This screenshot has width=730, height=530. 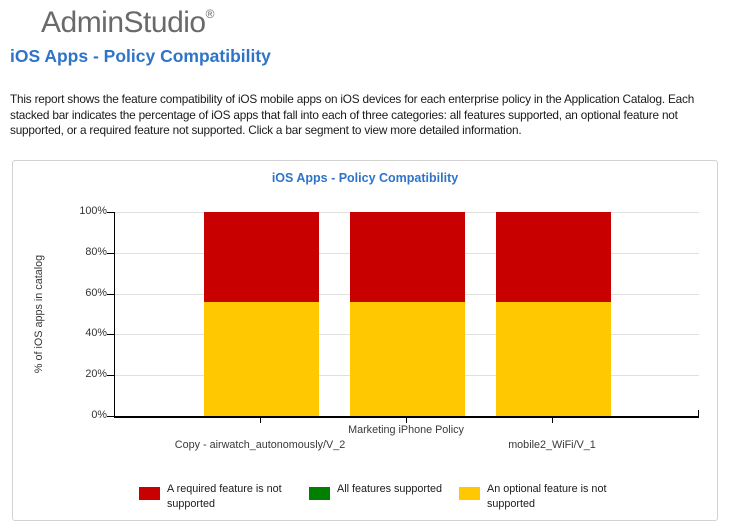 What do you see at coordinates (260, 445) in the screenshot?
I see `x-axis-category-label: Copy - airwatch_autonomously/V_2` at bounding box center [260, 445].